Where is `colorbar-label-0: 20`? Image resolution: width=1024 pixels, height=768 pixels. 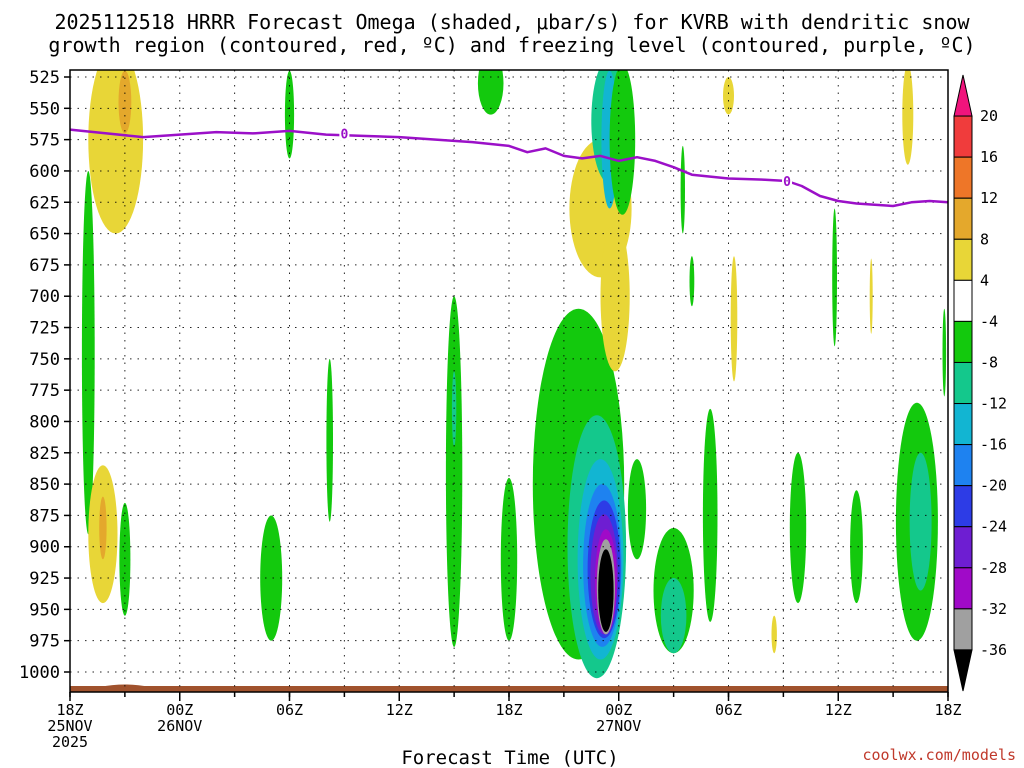 colorbar-label-0: 20 is located at coordinates (989, 116).